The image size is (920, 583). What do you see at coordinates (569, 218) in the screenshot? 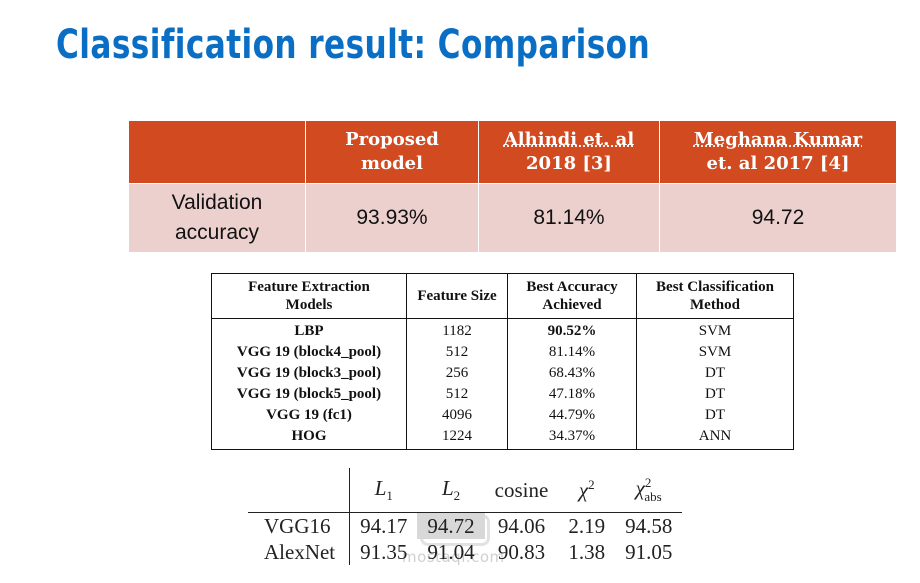
I see `value-cell: 81.14%` at bounding box center [569, 218].